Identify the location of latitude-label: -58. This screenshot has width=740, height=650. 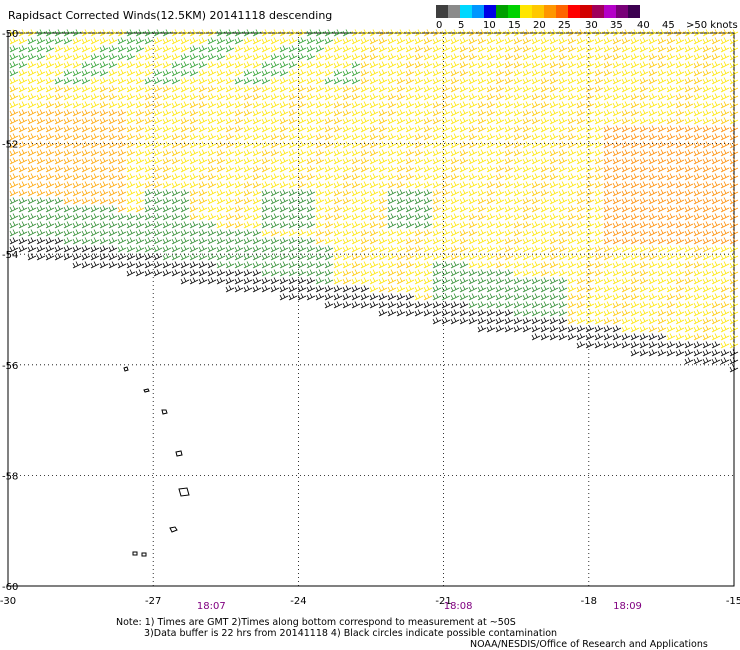
(10, 476).